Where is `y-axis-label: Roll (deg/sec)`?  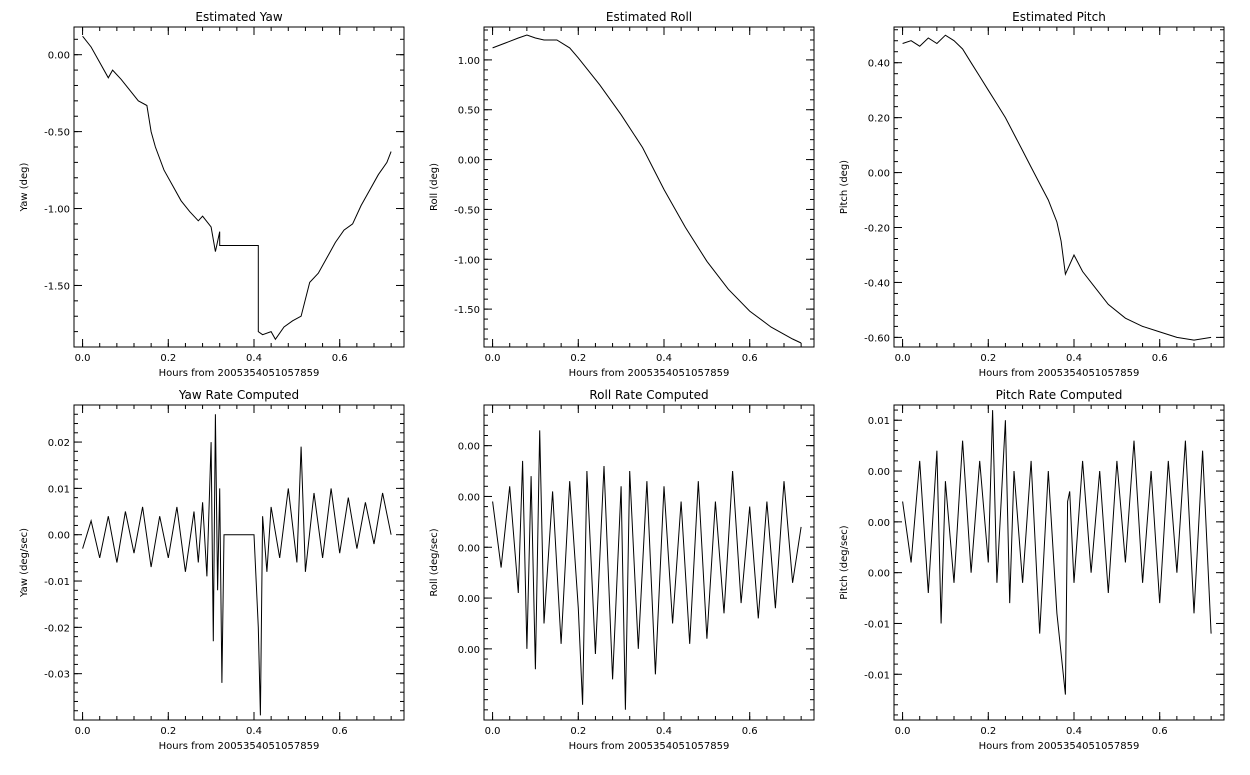
y-axis-label: Roll (deg/sec) is located at coordinates (434, 562).